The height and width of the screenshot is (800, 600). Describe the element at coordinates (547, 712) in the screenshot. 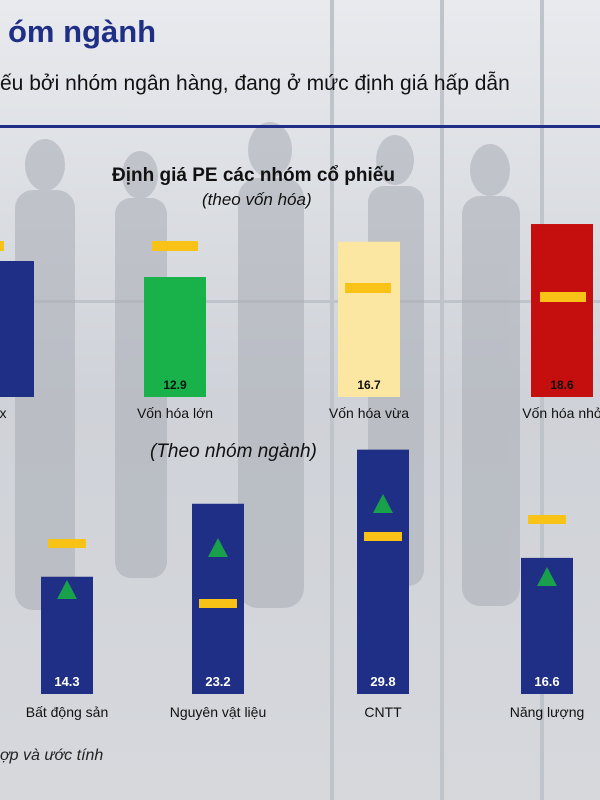

I see `category-label: Năng lượng` at that location.